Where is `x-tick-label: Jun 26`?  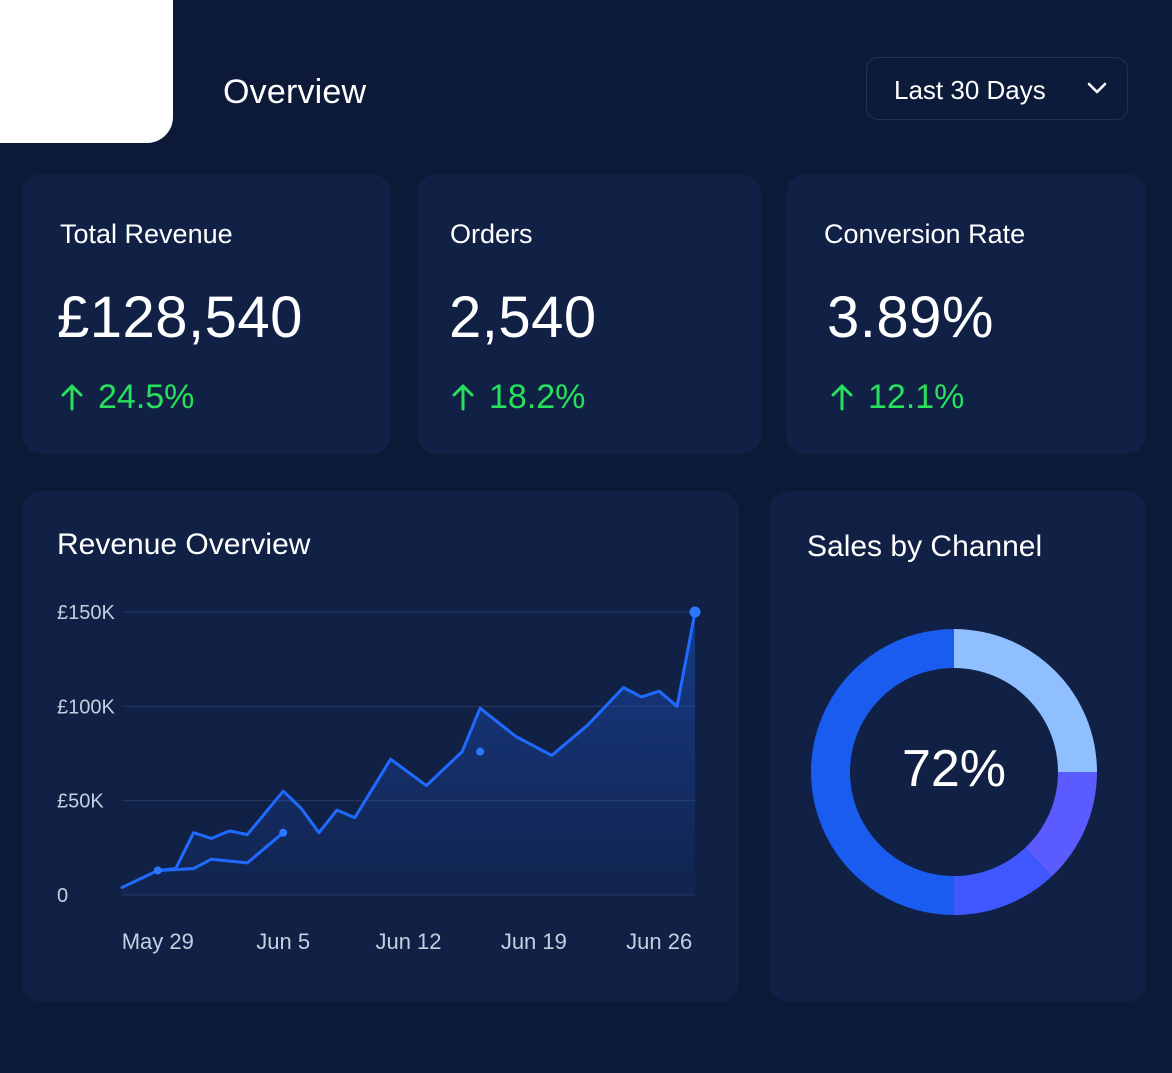 x-tick-label: Jun 26 is located at coordinates (659, 941).